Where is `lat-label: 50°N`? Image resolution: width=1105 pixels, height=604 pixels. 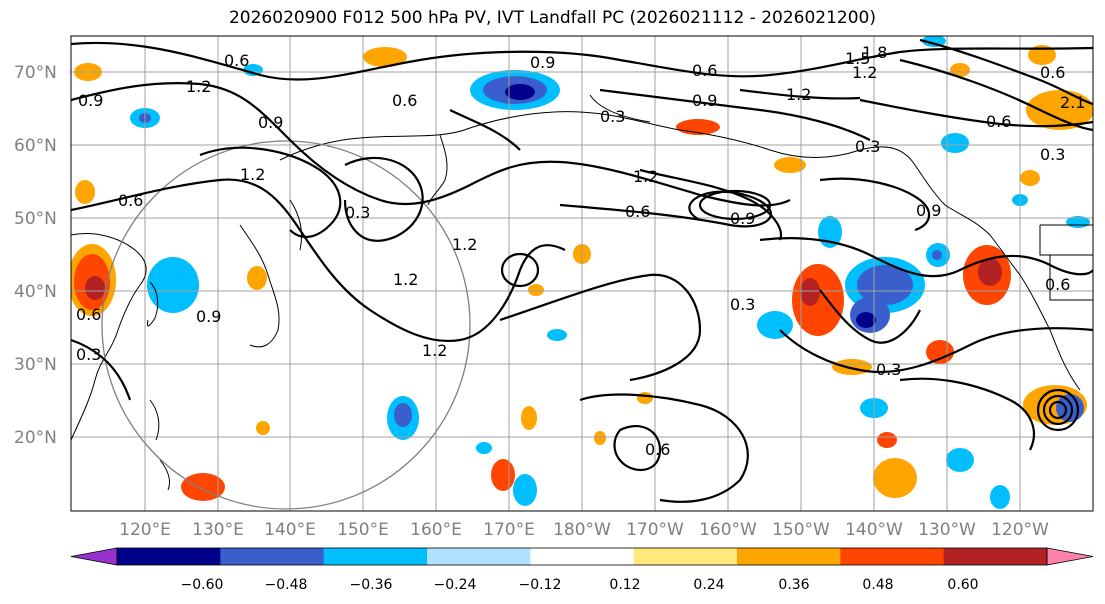 lat-label: 50°N is located at coordinates (35, 219).